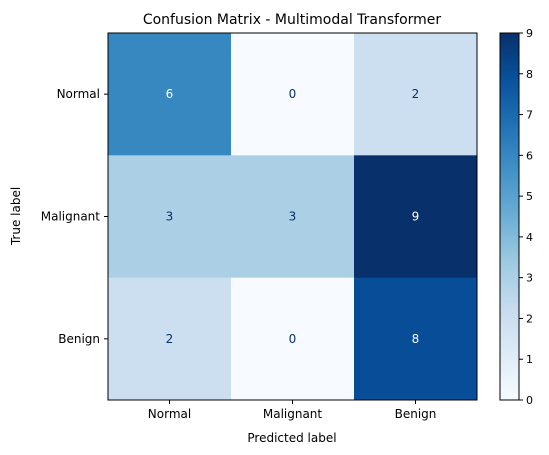 The height and width of the screenshot is (455, 549). Describe the element at coordinates (529, 400) in the screenshot. I see `colorbar-tick-label: 0` at that location.